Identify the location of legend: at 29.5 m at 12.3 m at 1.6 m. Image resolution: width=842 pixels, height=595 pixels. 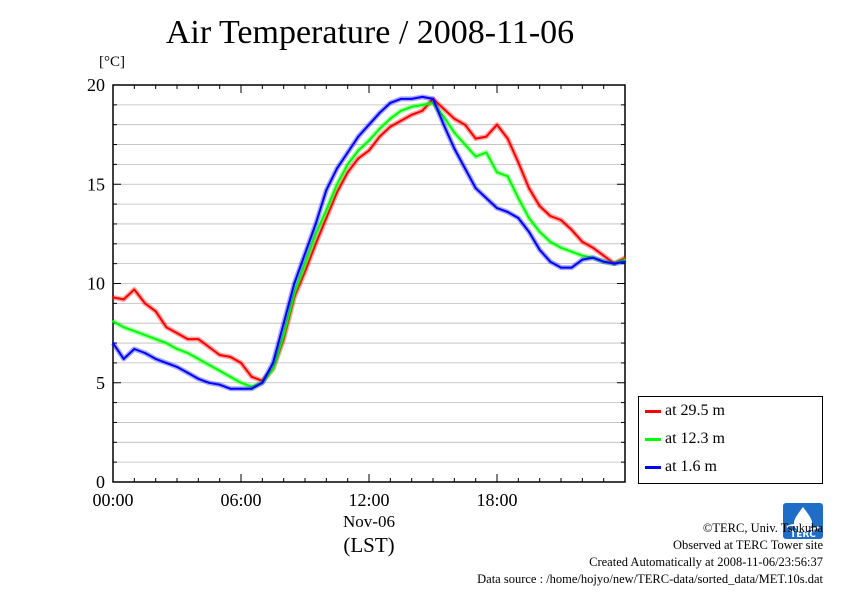
(730, 440).